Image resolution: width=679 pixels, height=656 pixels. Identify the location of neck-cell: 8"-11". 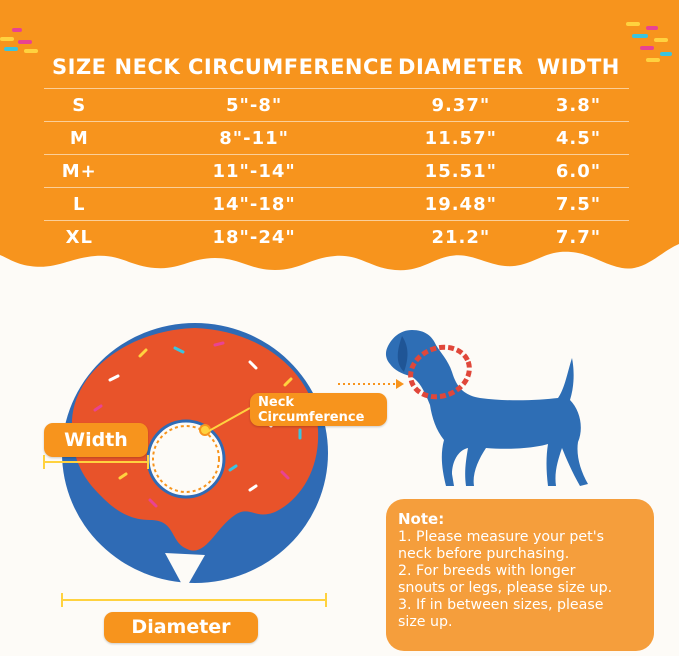
(254, 138).